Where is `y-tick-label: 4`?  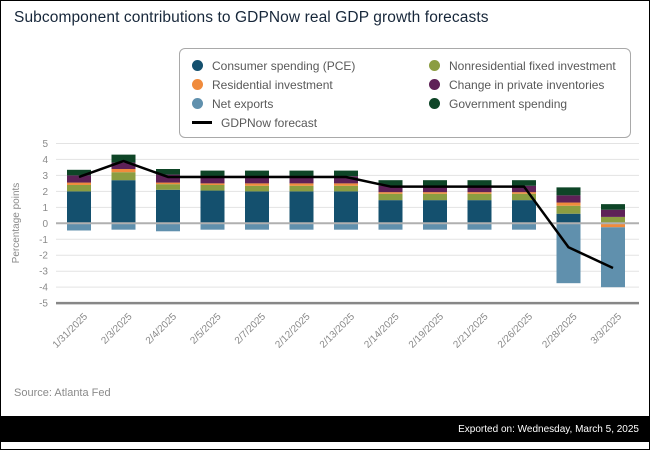 y-tick-label: 4 is located at coordinates (45, 160).